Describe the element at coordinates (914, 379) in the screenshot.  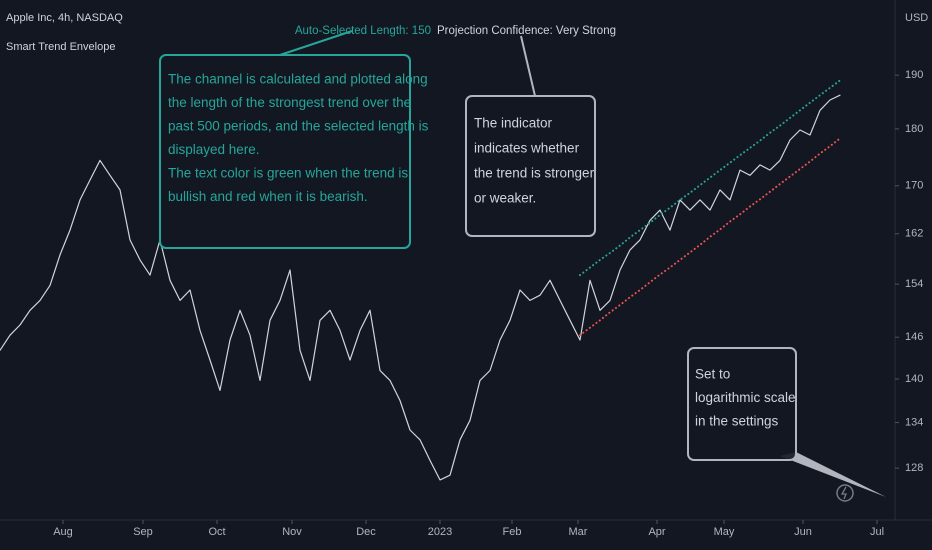
I see `y-tick-label: 140` at that location.